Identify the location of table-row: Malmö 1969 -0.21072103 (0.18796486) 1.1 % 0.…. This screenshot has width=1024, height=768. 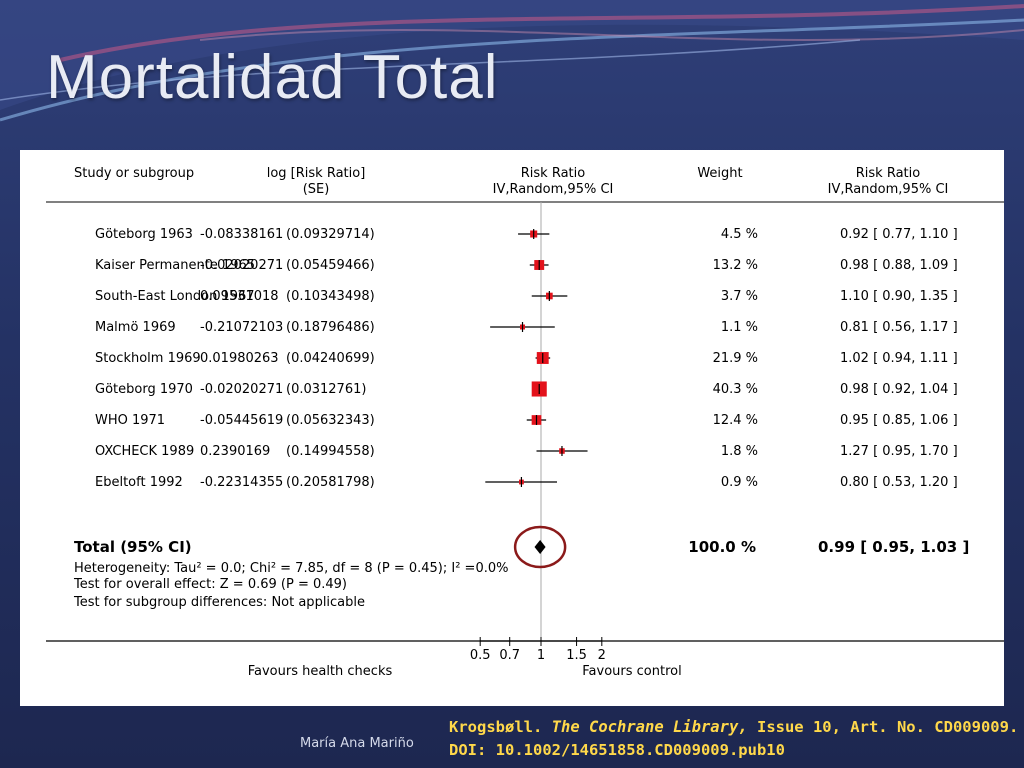
(526, 327).